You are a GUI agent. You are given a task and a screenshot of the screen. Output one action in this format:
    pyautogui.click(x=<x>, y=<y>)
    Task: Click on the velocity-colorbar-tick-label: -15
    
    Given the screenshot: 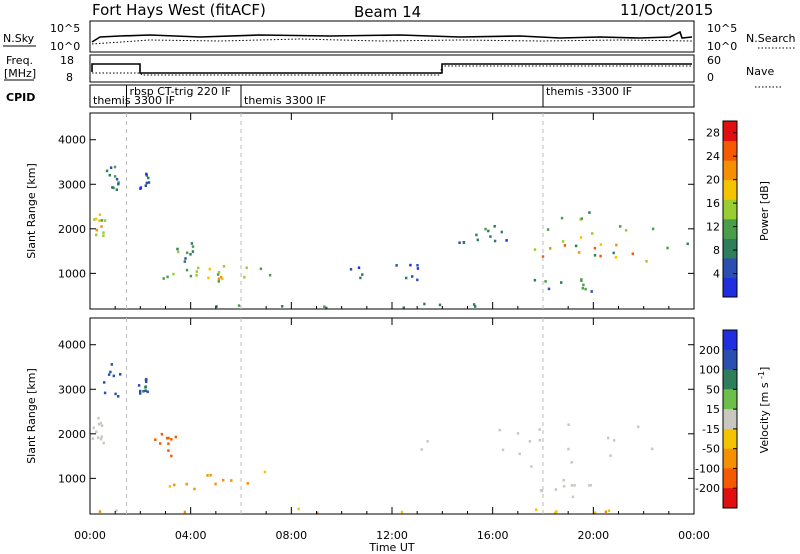 What is the action you would take?
    pyautogui.click(x=711, y=429)
    